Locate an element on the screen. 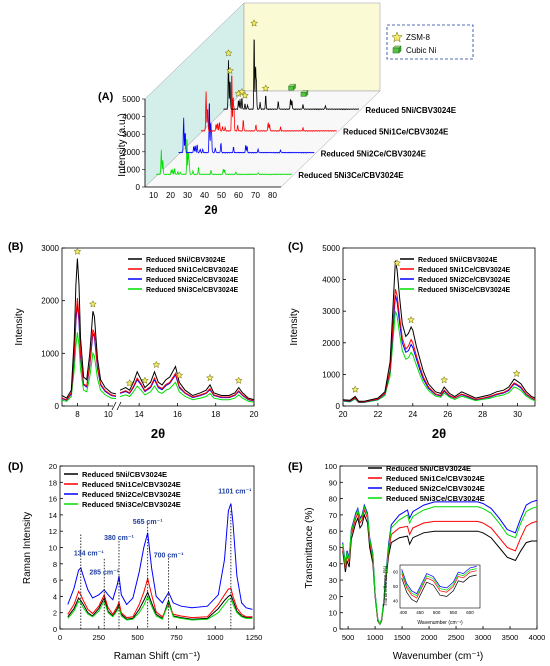 This screenshot has height=666, width=550. panel-d-ytick-label-5: 10 is located at coordinates (53, 548).